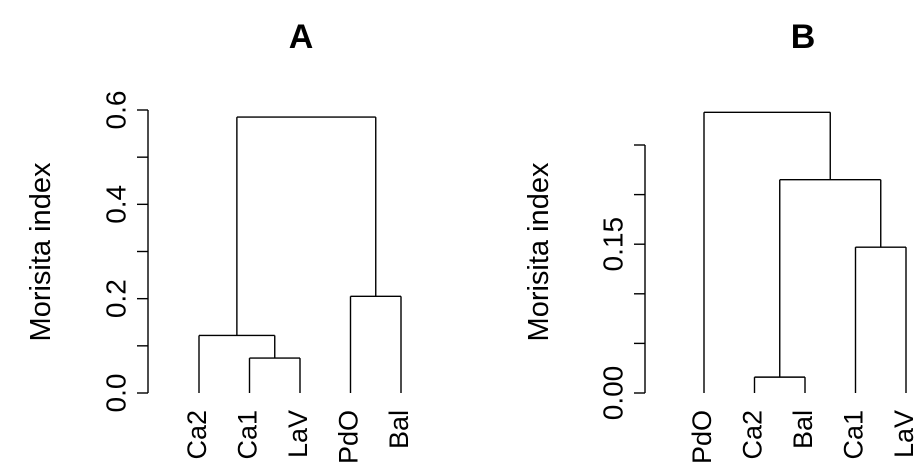  Describe the element at coordinates (115, 110) in the screenshot. I see `y-tick-label: 0.6` at that location.